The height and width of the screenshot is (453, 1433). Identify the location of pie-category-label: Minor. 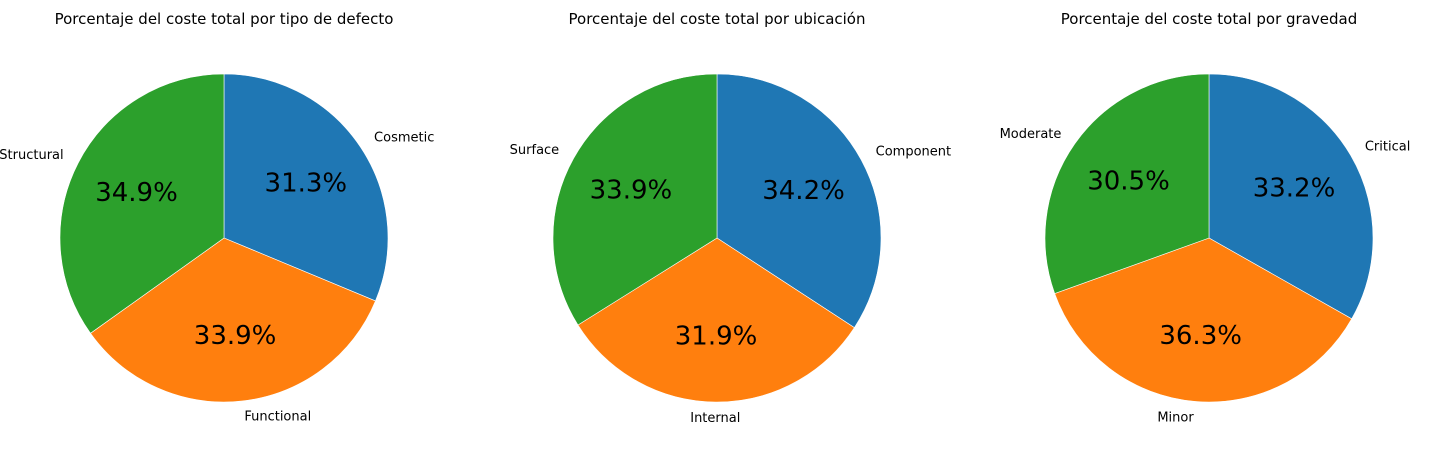
(1175, 417).